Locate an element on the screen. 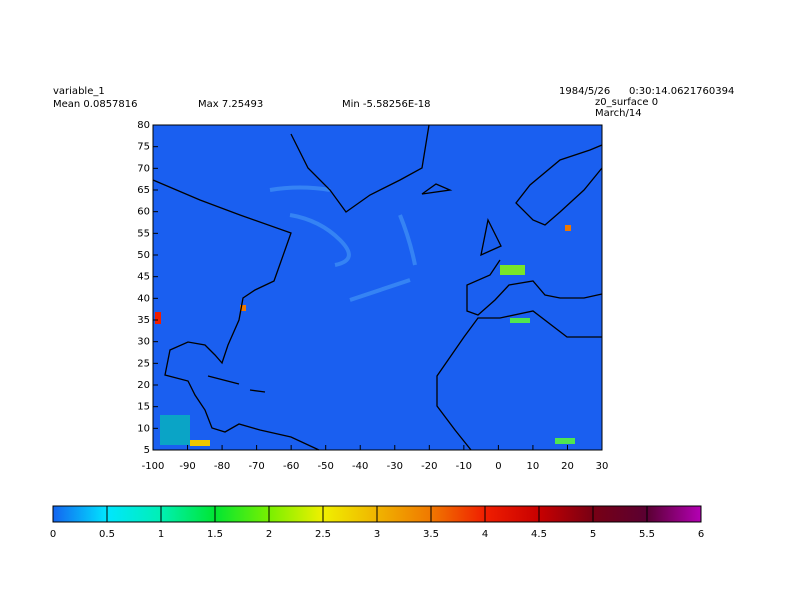 The width and height of the screenshot is (792, 612). x-tick-label: -80 is located at coordinates (222, 466).